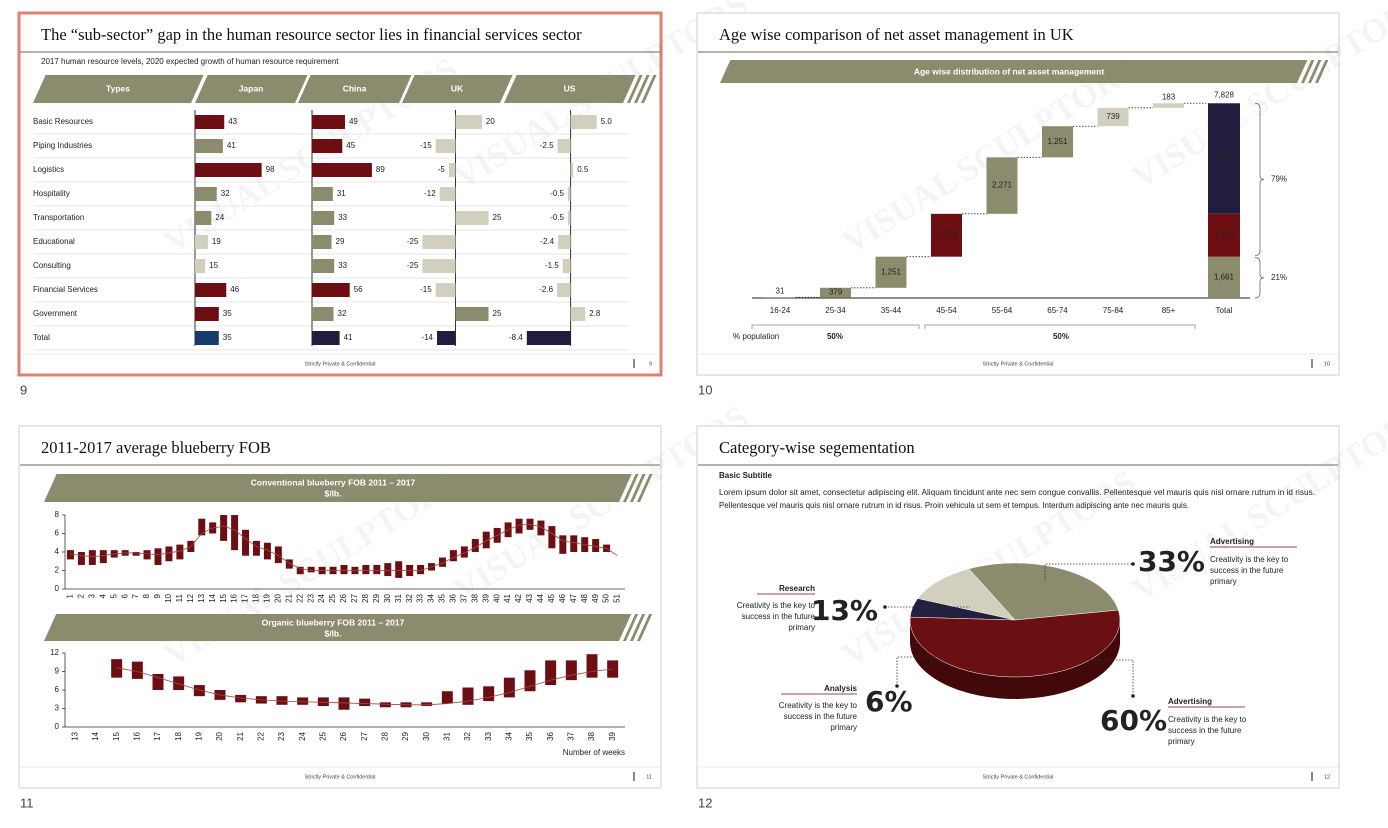 The image size is (1388, 828). Describe the element at coordinates (547, 241) in the screenshot. I see `value-label: -2.4` at that location.